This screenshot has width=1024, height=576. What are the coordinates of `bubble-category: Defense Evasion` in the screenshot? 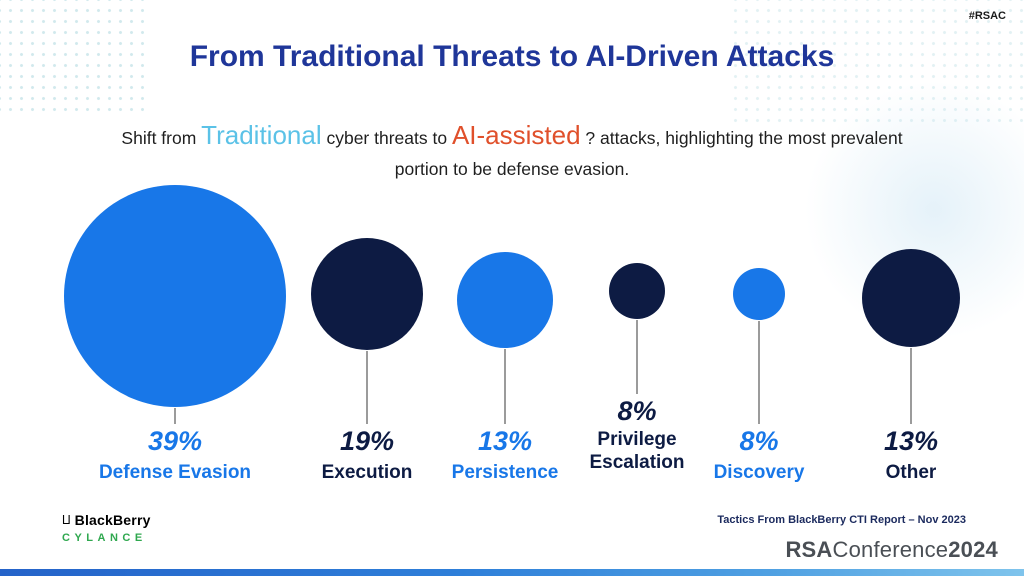 It's located at (175, 472).